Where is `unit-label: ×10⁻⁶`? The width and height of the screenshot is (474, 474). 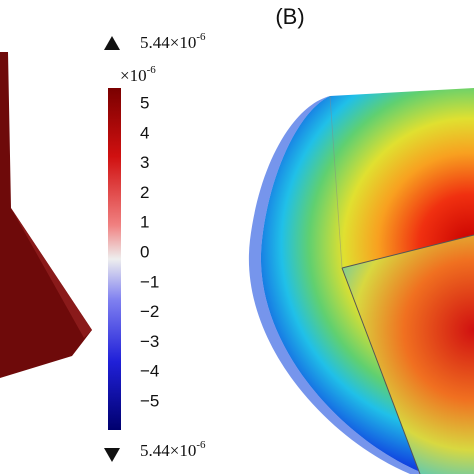 unit-label: ×10⁻⁶ is located at coordinates (138, 74).